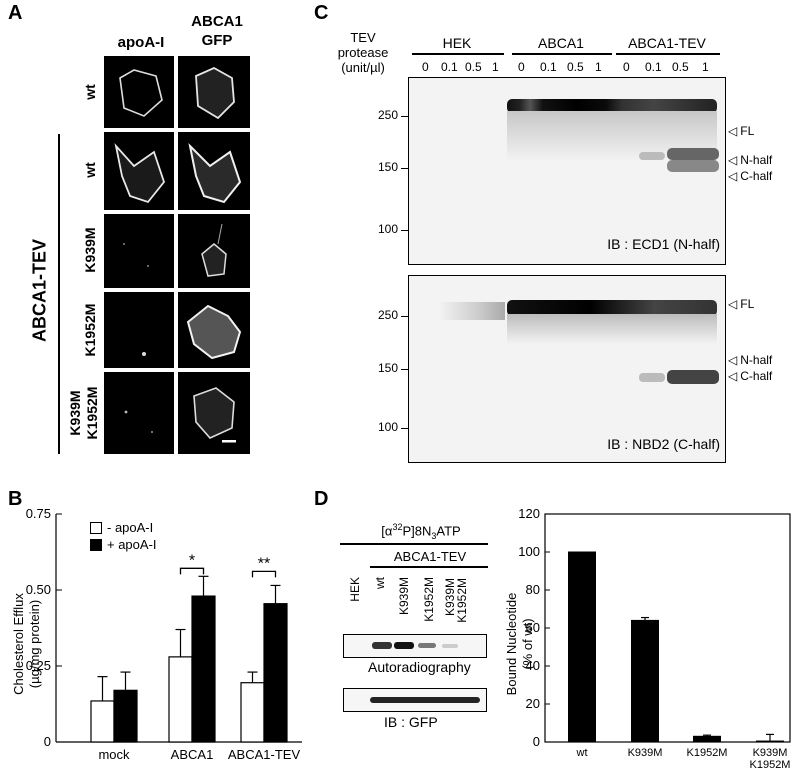 Image resolution: width=797 pixels, height=772 pixels. Describe the element at coordinates (83, 413) in the screenshot. I see `row-label-double: K939M K1952M` at that location.